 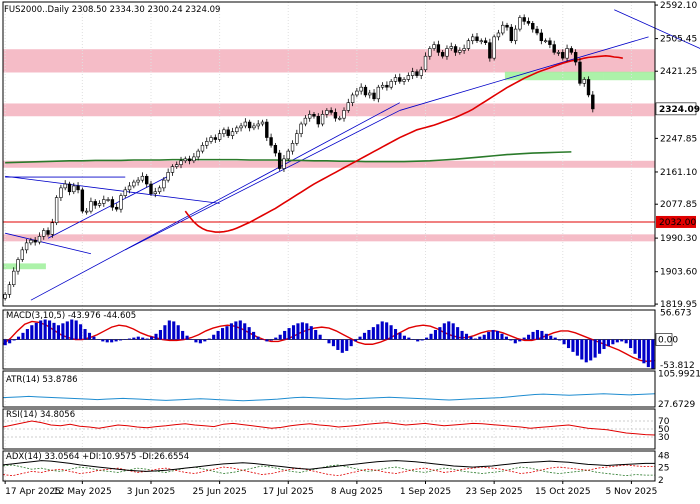 I want to click on x-tick-label-1: 12 May 2025, so click(x=82, y=492).